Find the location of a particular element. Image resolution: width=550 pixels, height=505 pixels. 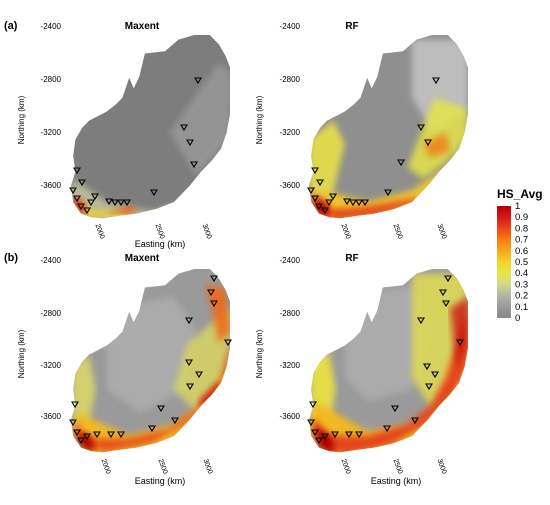

legend-ticks: 10.90.80.70.60.50.40.30.20.10 is located at coordinates (521, 262).